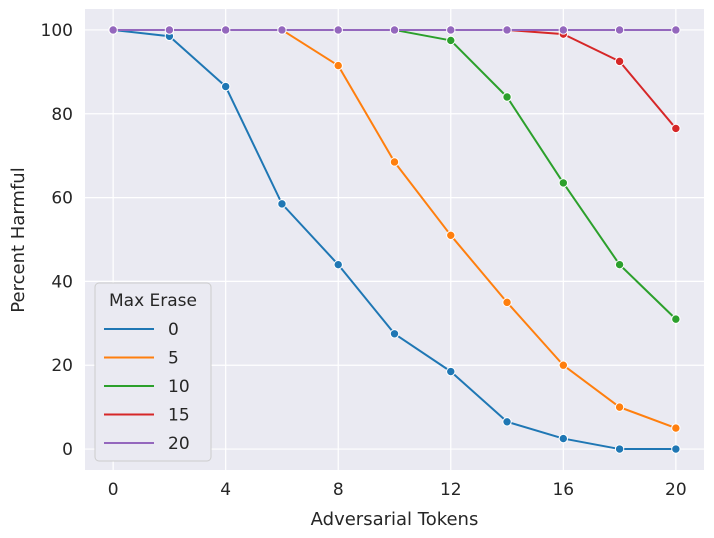  I want to click on legend-entry-label: 10, so click(179, 387).